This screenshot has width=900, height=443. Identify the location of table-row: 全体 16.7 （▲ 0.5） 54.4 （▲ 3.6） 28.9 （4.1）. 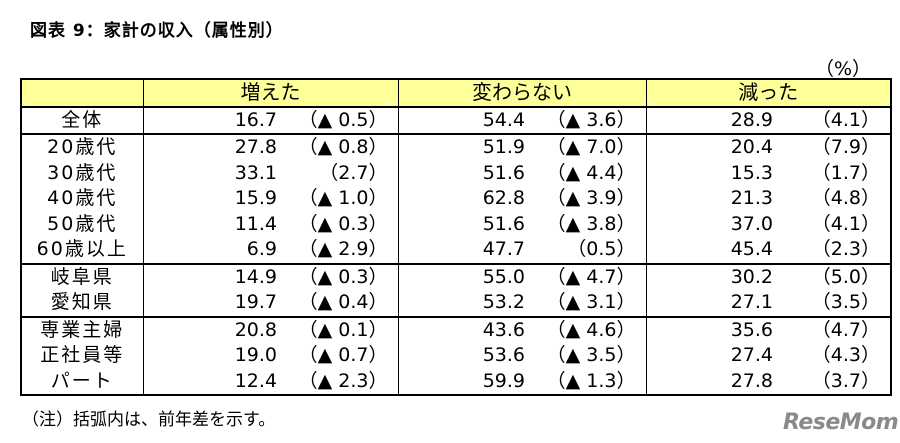
(456, 120).